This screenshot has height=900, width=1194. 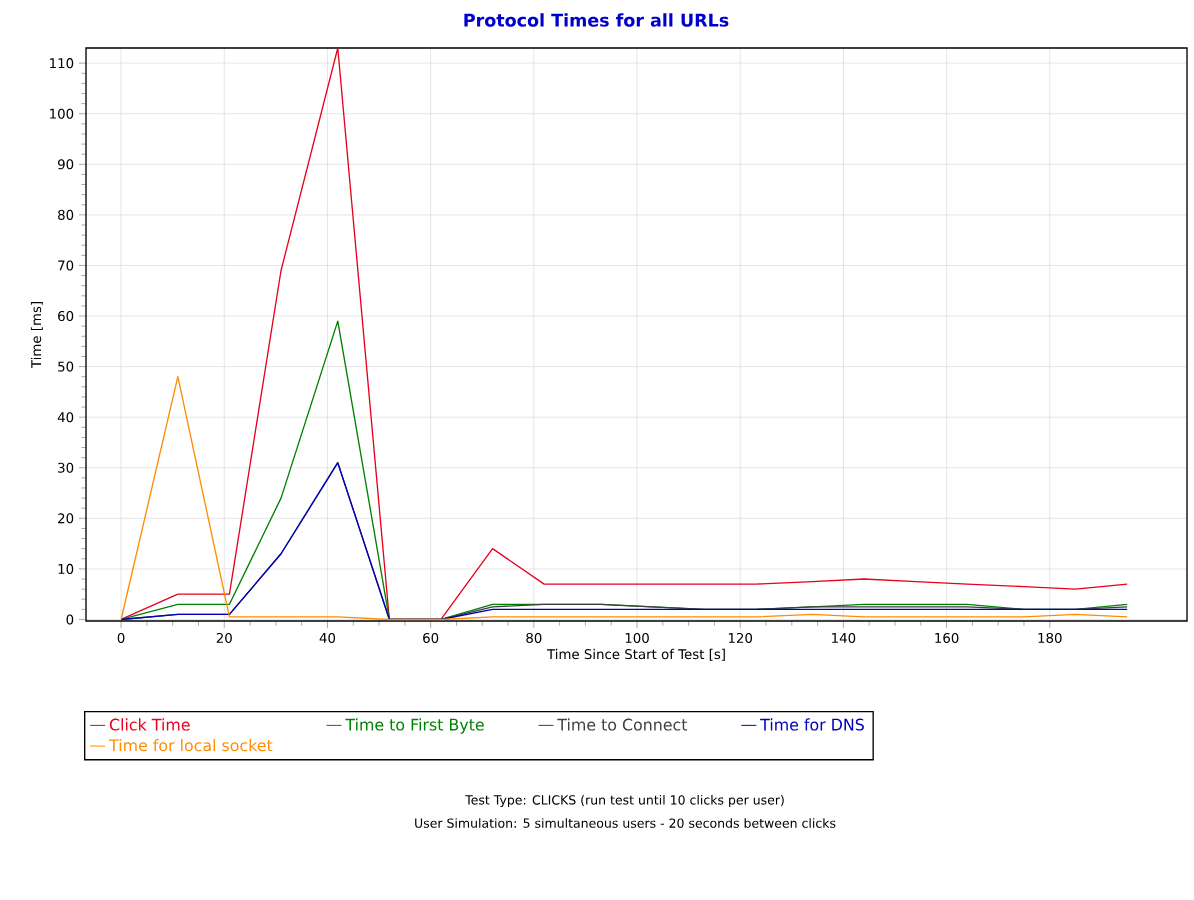 What do you see at coordinates (596, 20) in the screenshot?
I see `chart-title: Protocol Times for all URLs` at bounding box center [596, 20].